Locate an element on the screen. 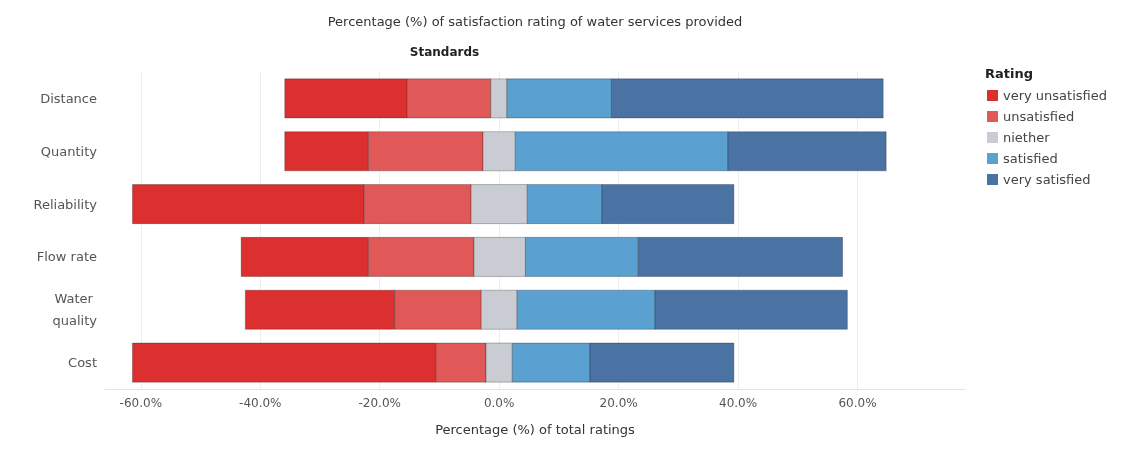  y-axis-title: Standards is located at coordinates (444, 52).